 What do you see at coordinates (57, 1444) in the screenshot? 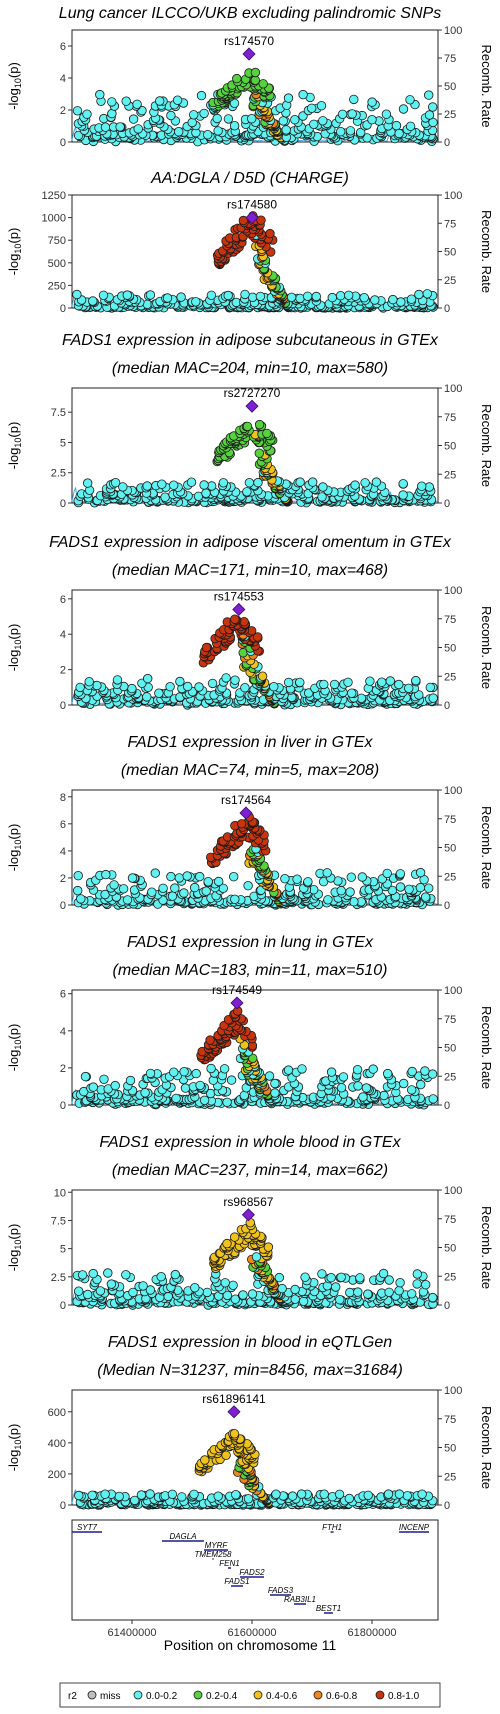
I see `y-tick-label: 400` at bounding box center [57, 1444].